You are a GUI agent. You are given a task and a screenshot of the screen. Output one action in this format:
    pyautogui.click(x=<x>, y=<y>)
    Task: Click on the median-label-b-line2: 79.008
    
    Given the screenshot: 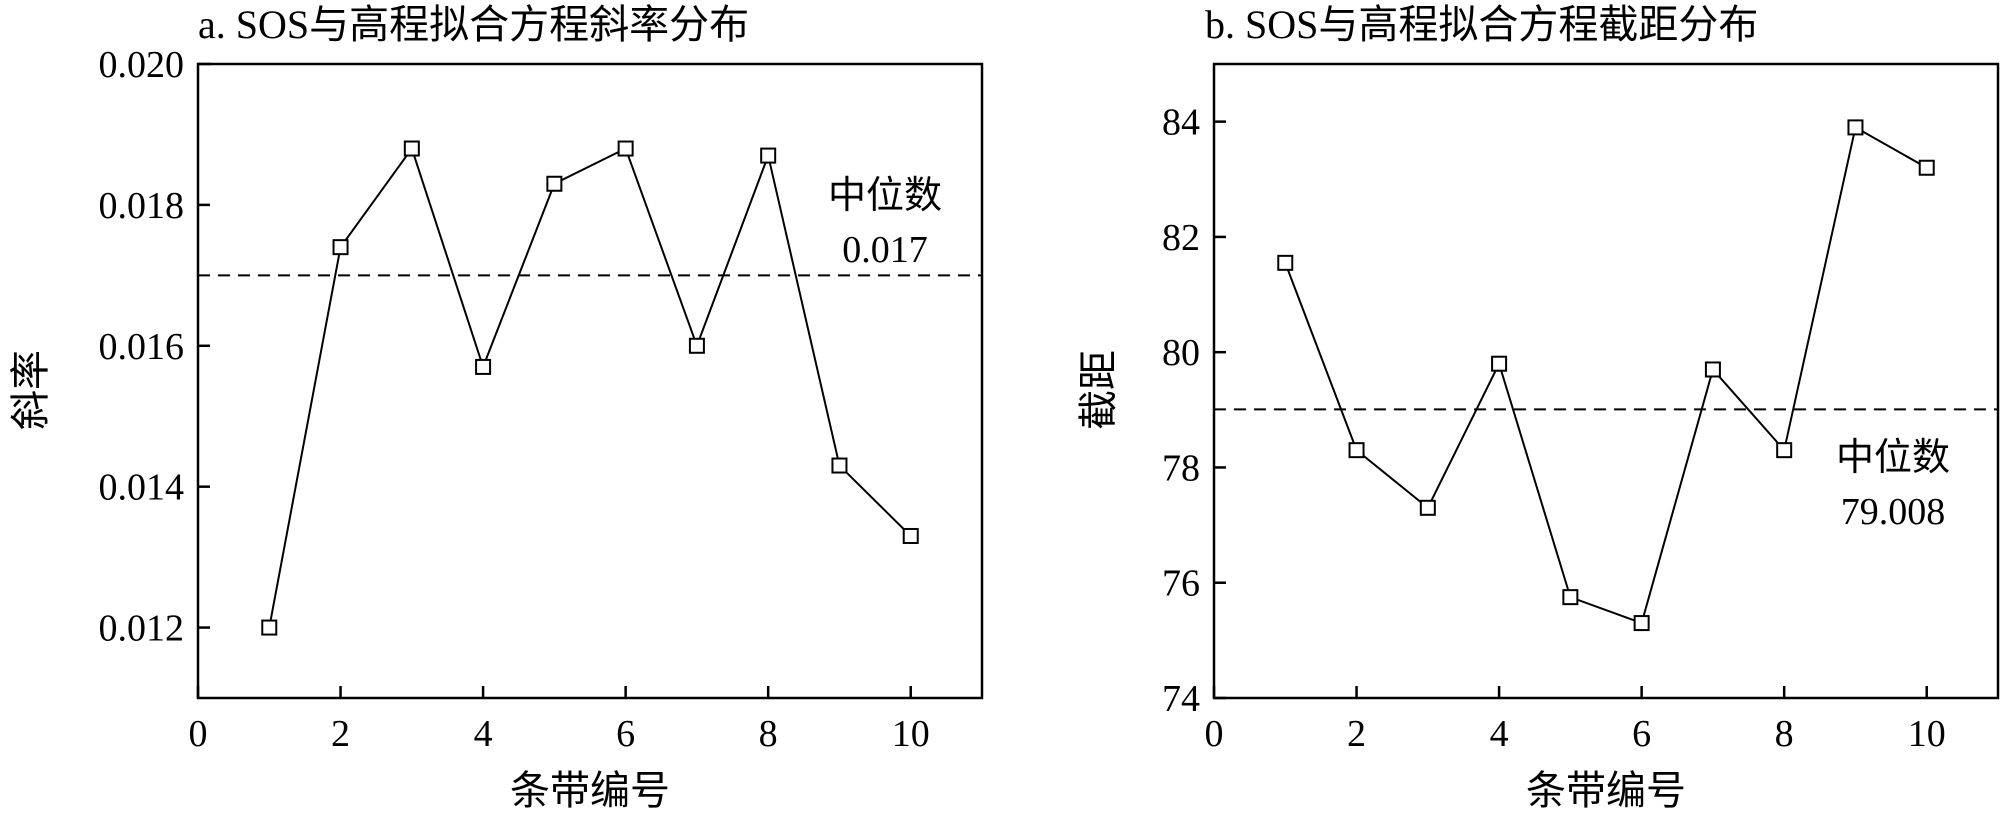 What is the action you would take?
    pyautogui.click(x=1893, y=512)
    